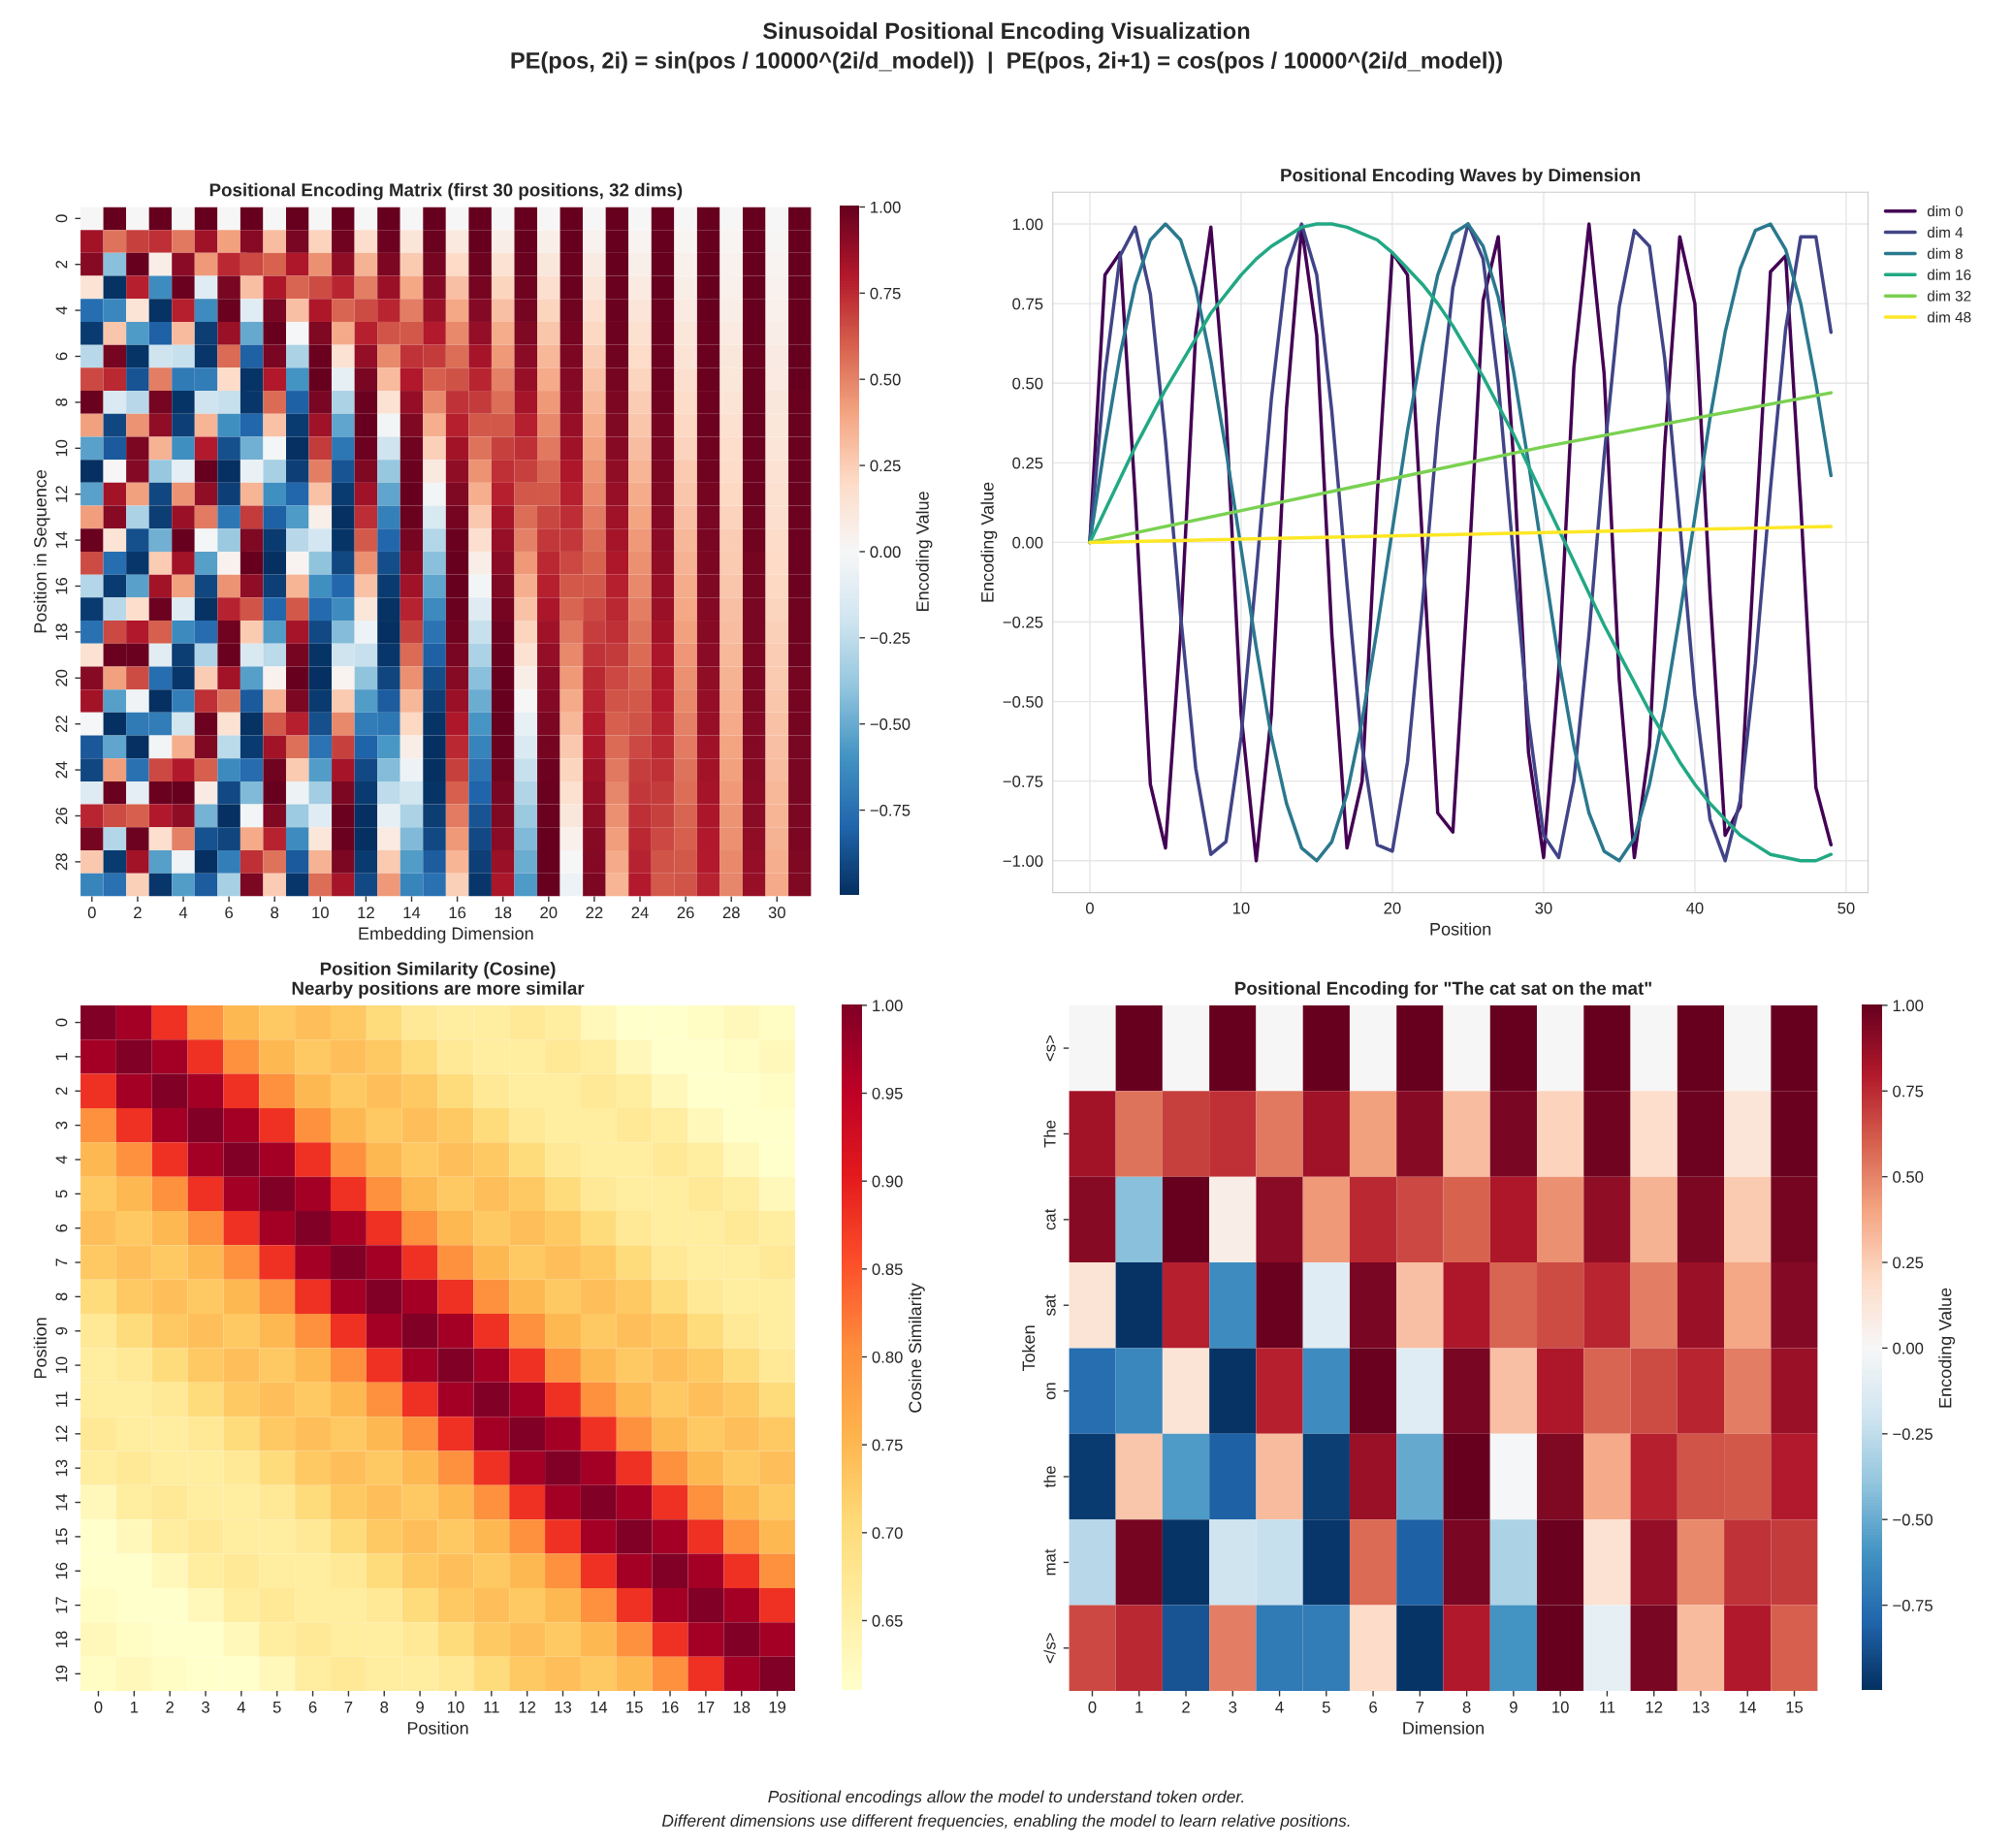 Image resolution: width=2013 pixels, height=1848 pixels. Describe the element at coordinates (1027, 463) in the screenshot. I see `y-tick-label: 0.25` at that location.